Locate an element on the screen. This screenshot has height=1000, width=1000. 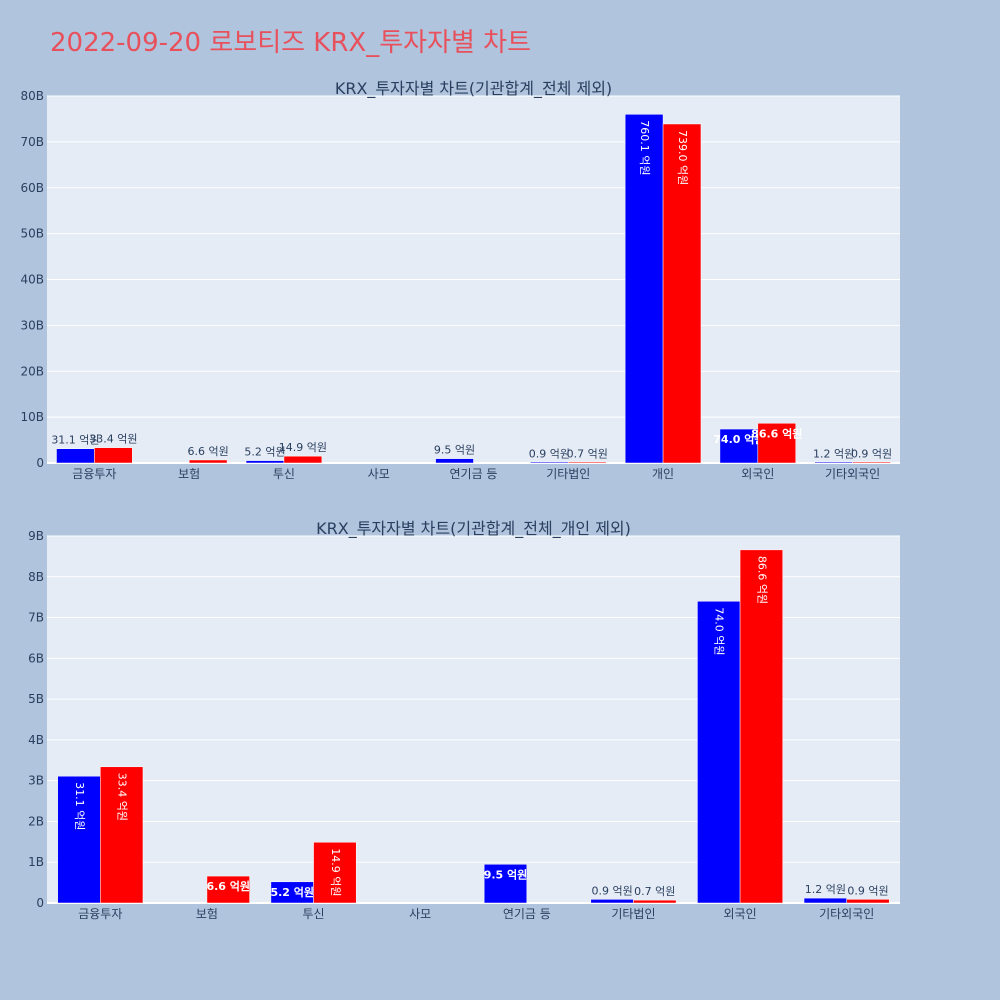
y-tick-label: 1B is located at coordinates (36, 862).